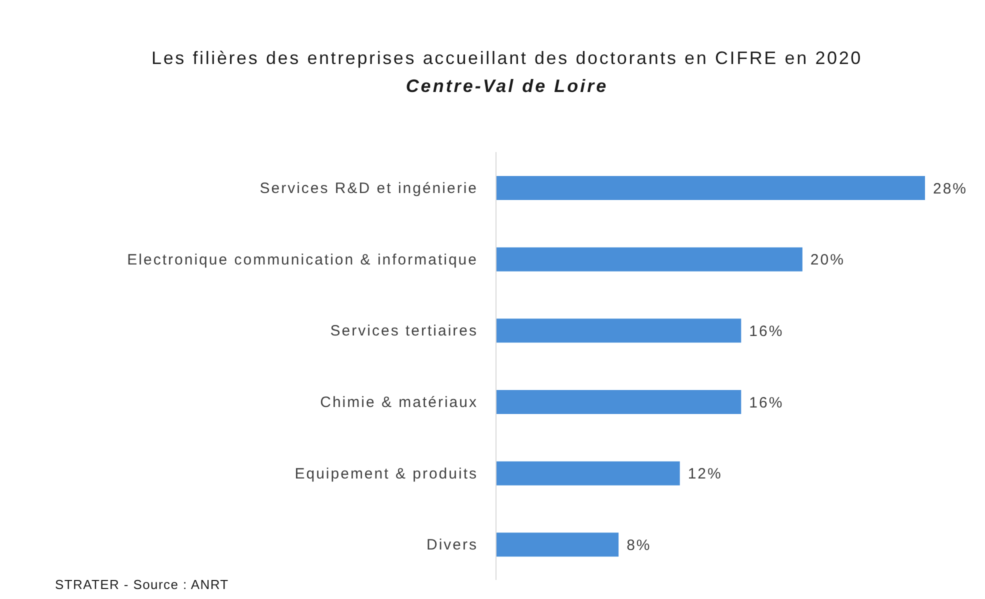  What do you see at coordinates (142, 584) in the screenshot?
I see `text: STRATER - Source : ANRT` at bounding box center [142, 584].